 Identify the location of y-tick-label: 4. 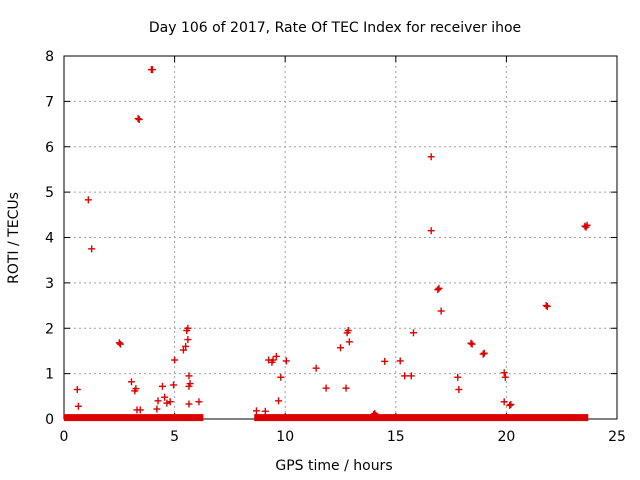
(49, 239).